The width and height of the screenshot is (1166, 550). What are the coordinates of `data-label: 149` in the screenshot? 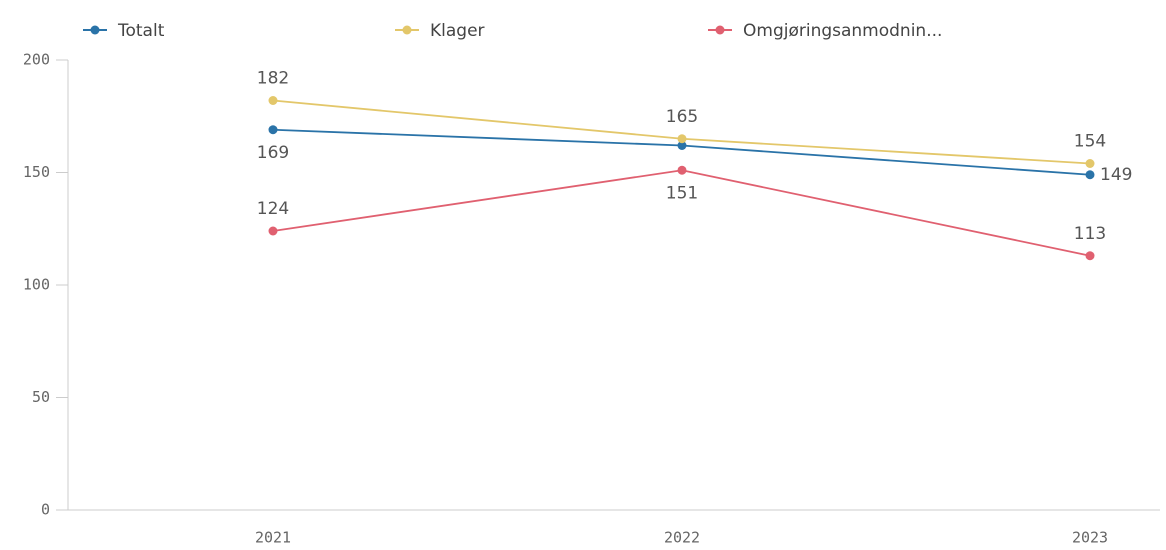 It's located at (1116, 175).